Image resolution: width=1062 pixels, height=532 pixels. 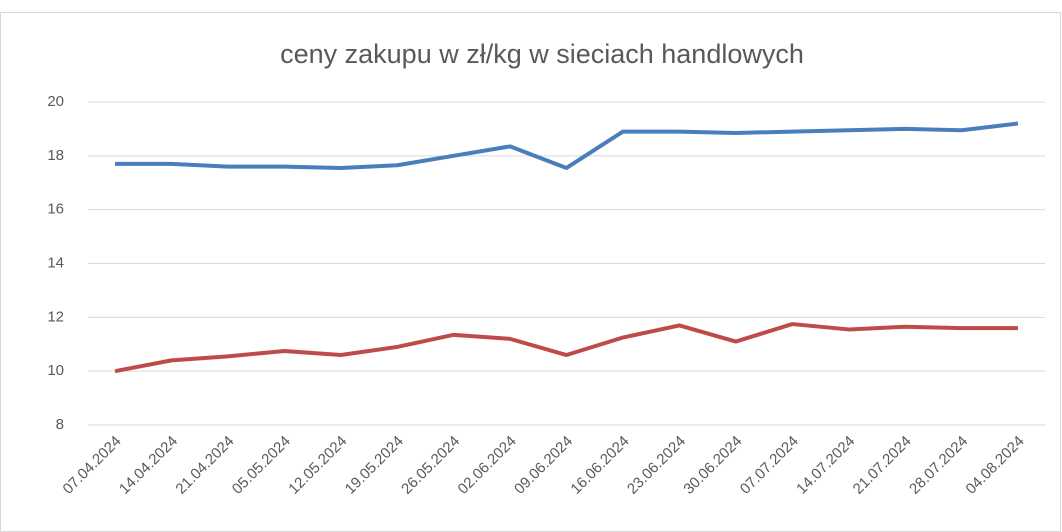 I want to click on y-tick-label: 10, so click(x=55, y=370).